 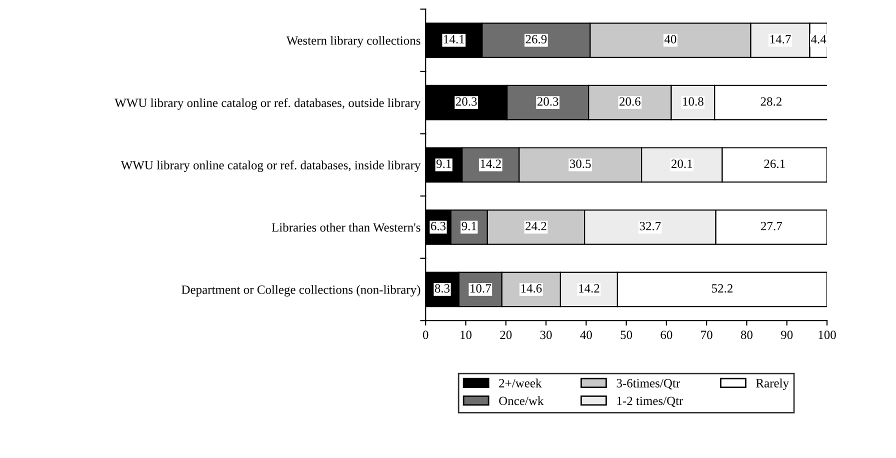 I want to click on x-tick-label: 90, so click(x=787, y=335).